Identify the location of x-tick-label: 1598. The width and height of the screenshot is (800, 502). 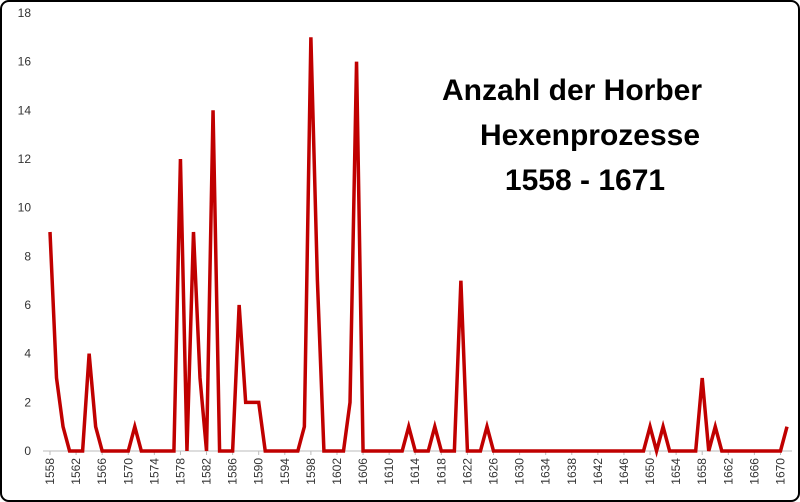
(311, 471).